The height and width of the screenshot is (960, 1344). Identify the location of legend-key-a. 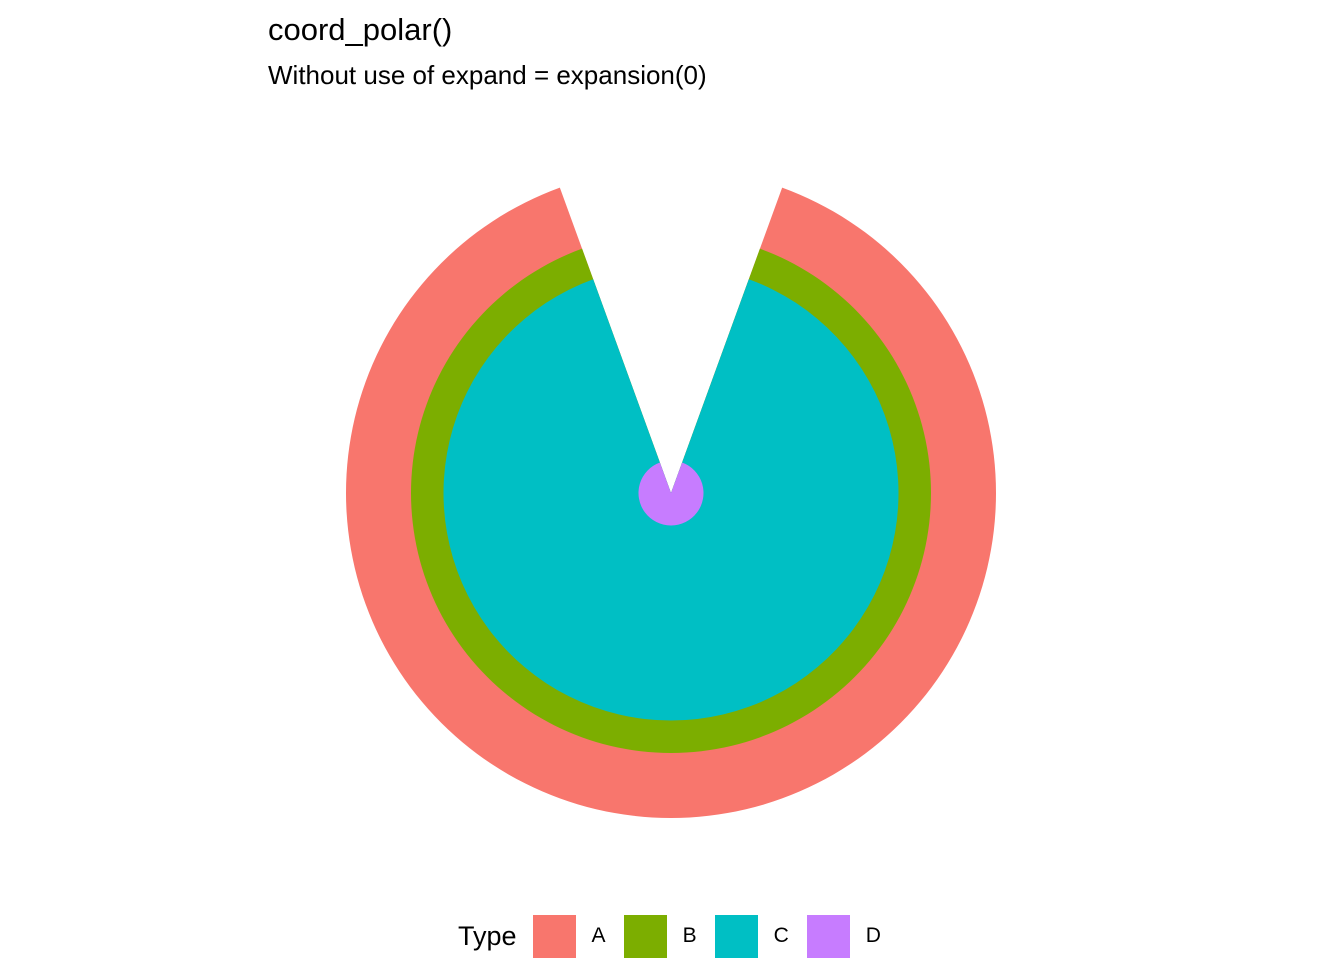
(554, 936).